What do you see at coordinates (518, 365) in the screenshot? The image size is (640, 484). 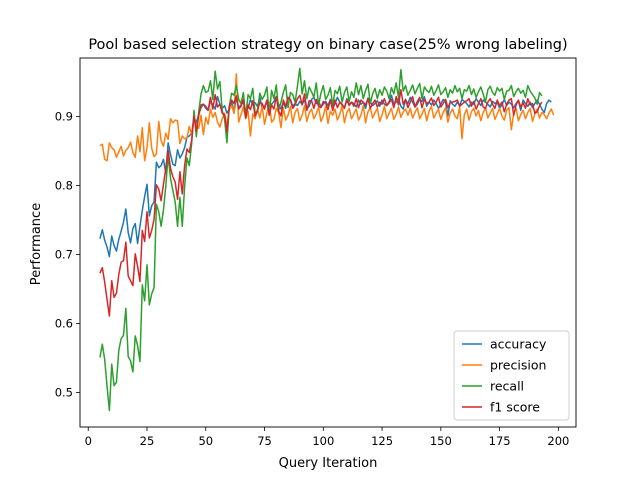 I see `legend-label: precision` at bounding box center [518, 365].